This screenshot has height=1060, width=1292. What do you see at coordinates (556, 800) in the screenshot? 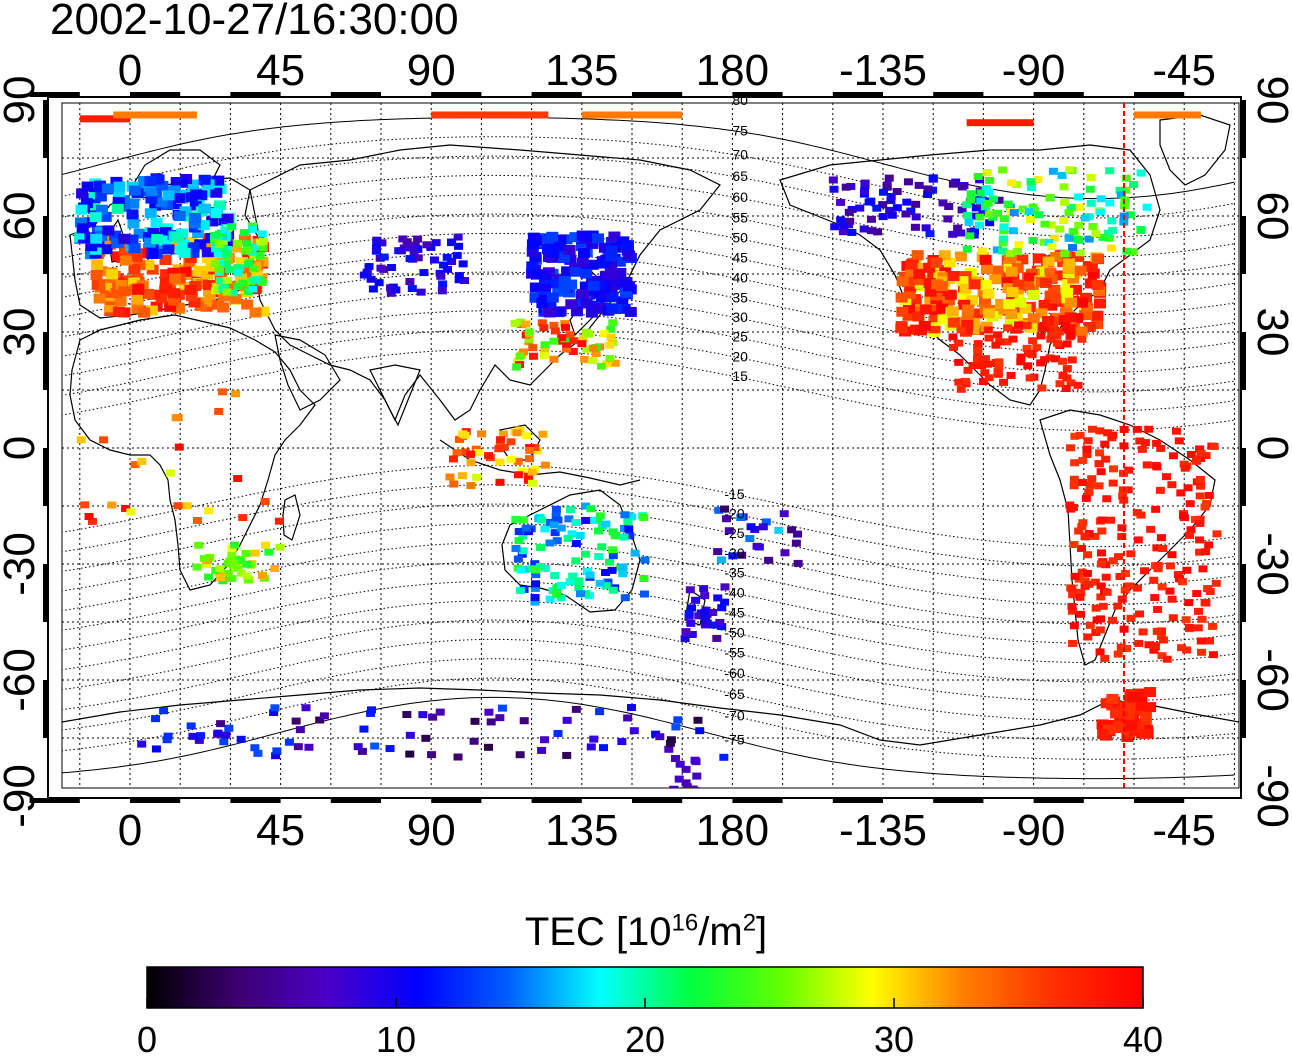
I see `frame-bar-bottom` at bounding box center [556, 800].